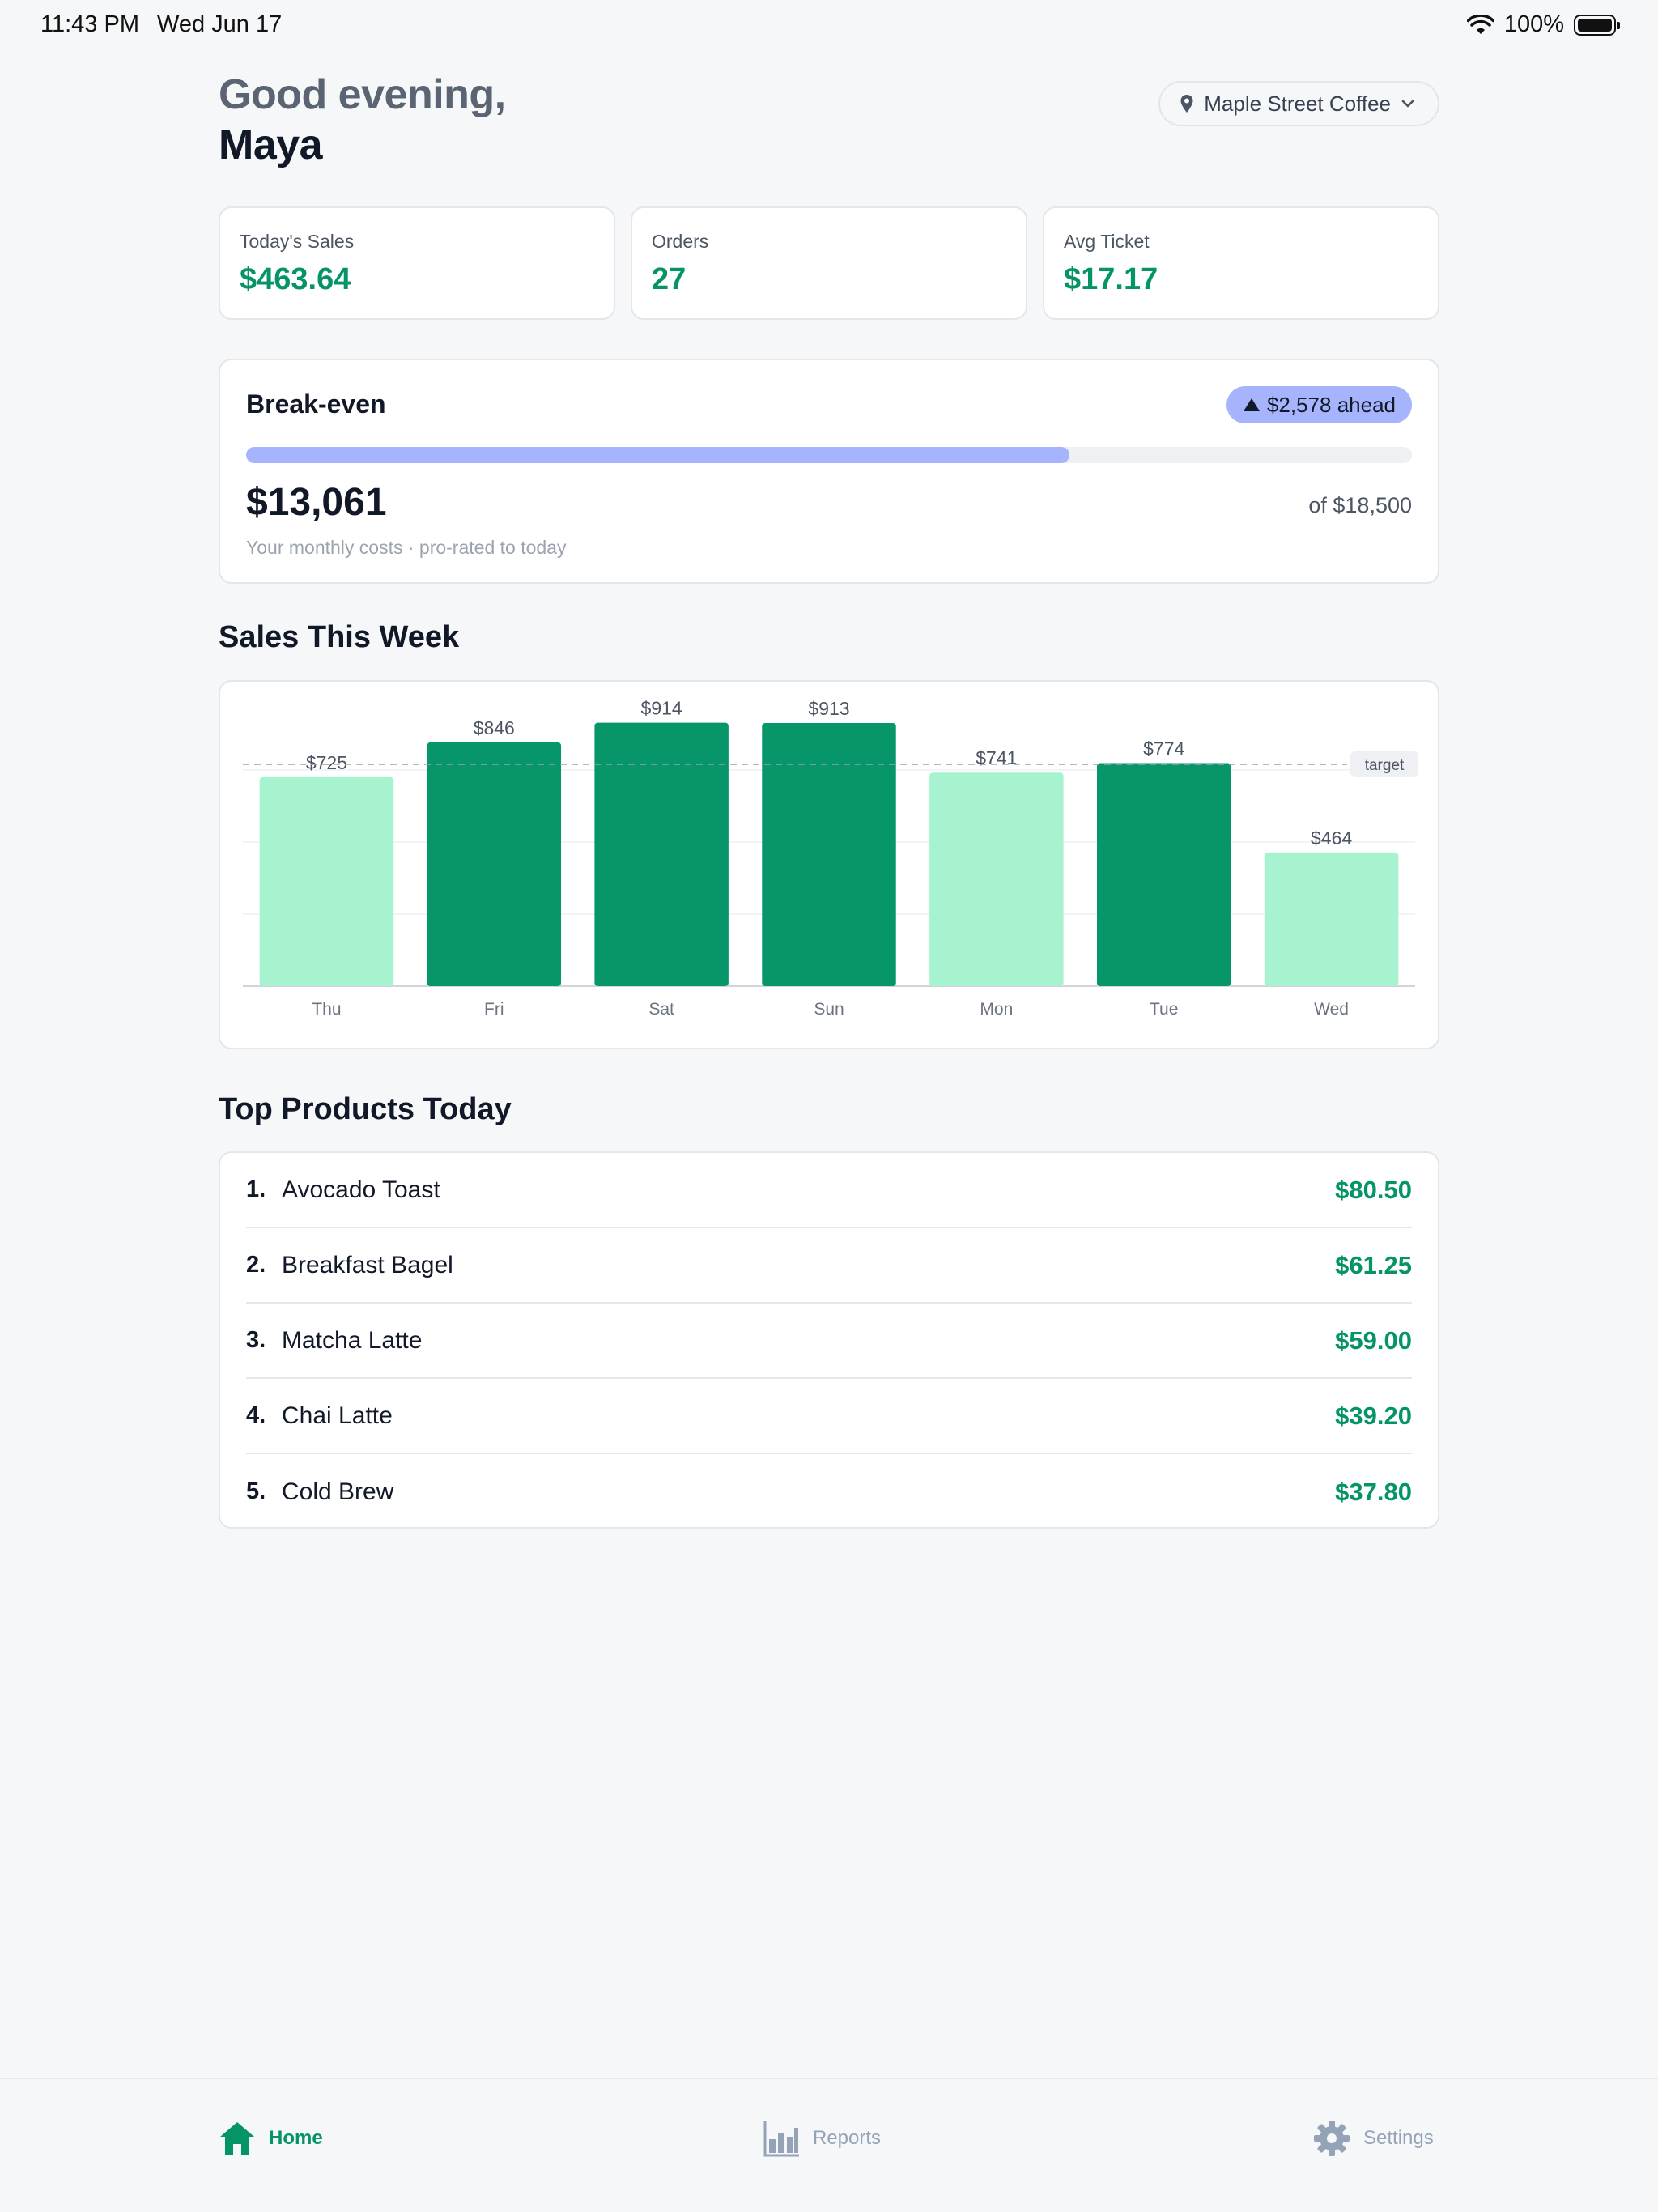  Describe the element at coordinates (256, 1491) in the screenshot. I see `product-rank: 5.` at that location.